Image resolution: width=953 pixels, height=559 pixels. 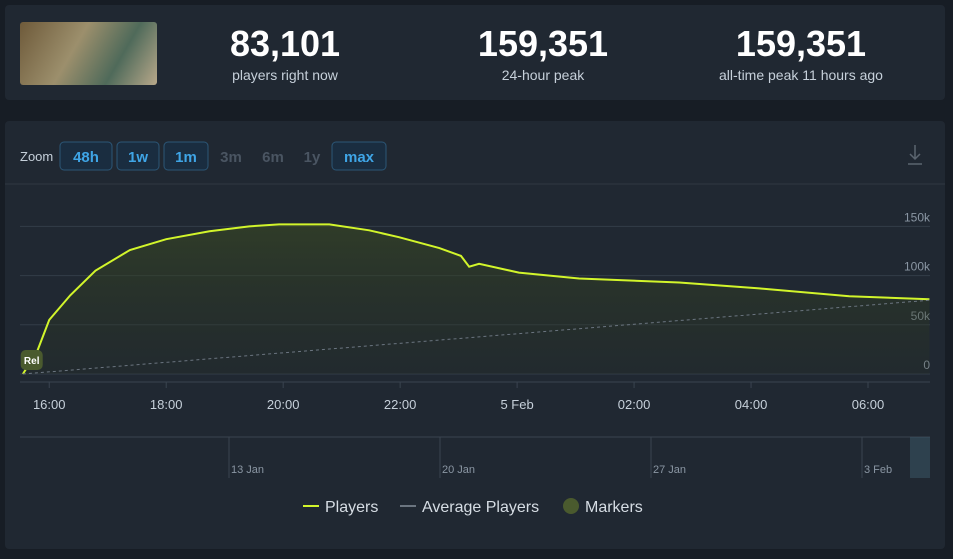 I want to click on navigator-label: 27 Jan, so click(x=669, y=470).